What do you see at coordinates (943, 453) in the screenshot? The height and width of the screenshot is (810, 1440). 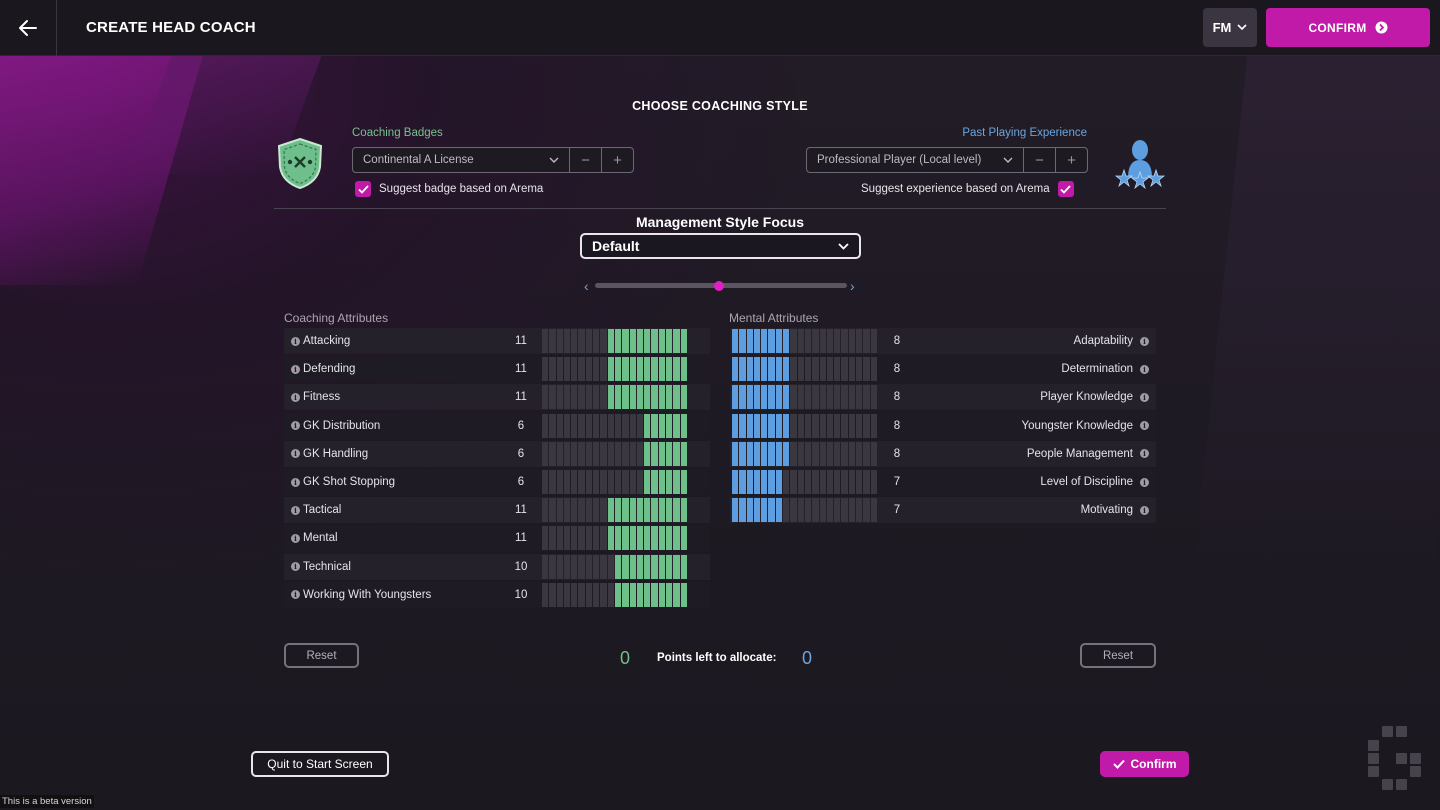 I see `attribute-row: 8 People Management i` at bounding box center [943, 453].